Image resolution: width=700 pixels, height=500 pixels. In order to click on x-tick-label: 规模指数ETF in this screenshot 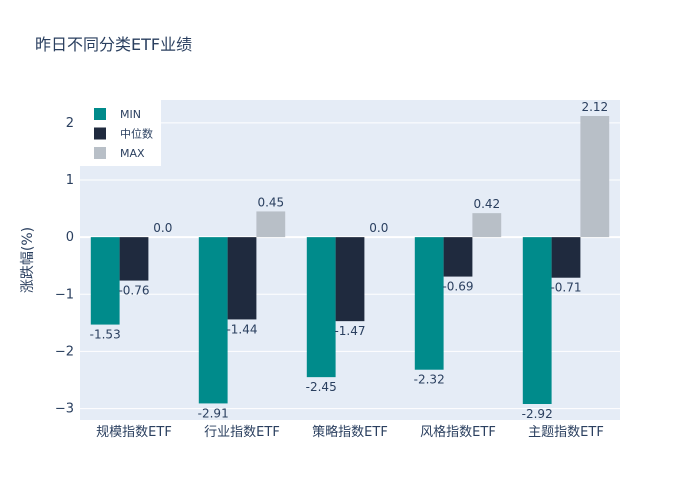, I will do `click(134, 432)`.